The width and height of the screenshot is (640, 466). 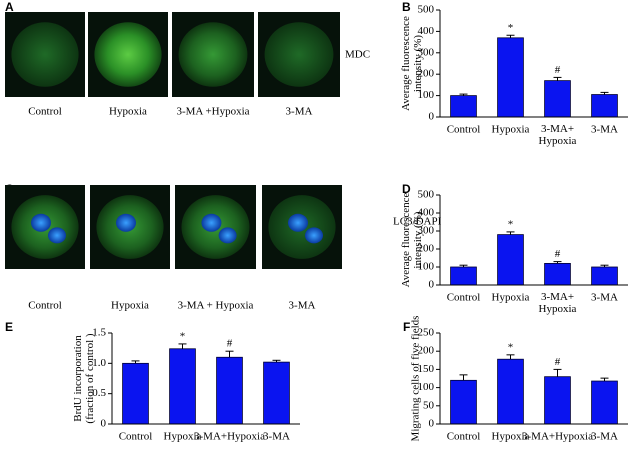 What do you see at coordinates (83, 378) in the screenshot?
I see `y-axis-label: BrdU incorporation(fraction of control )` at bounding box center [83, 378].